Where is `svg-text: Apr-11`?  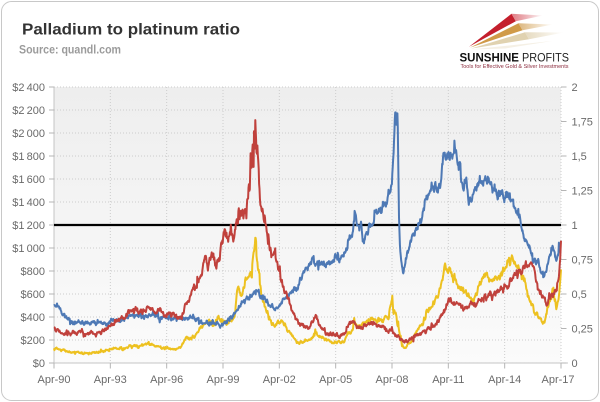
svg-text: Apr-11 is located at coordinates (448, 380).